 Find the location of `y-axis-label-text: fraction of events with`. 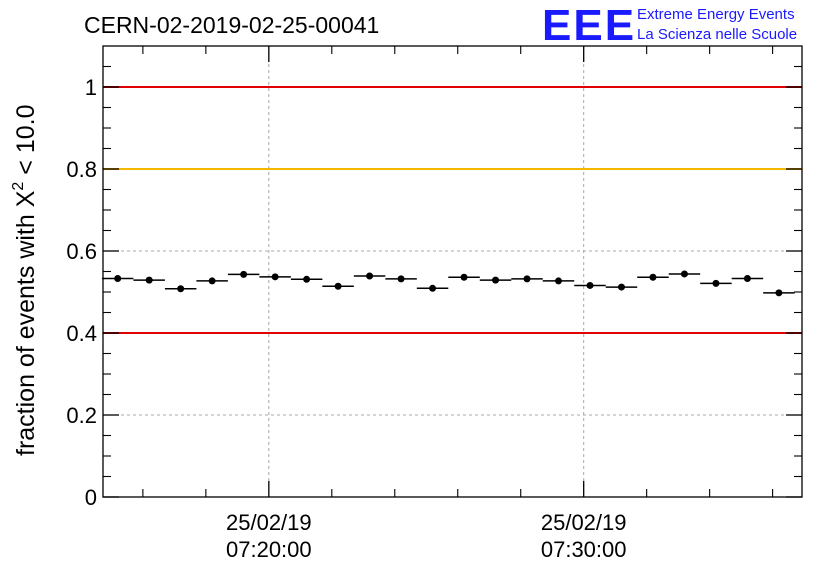

y-axis-label-text: fraction of events with is located at coordinates (26, 335).